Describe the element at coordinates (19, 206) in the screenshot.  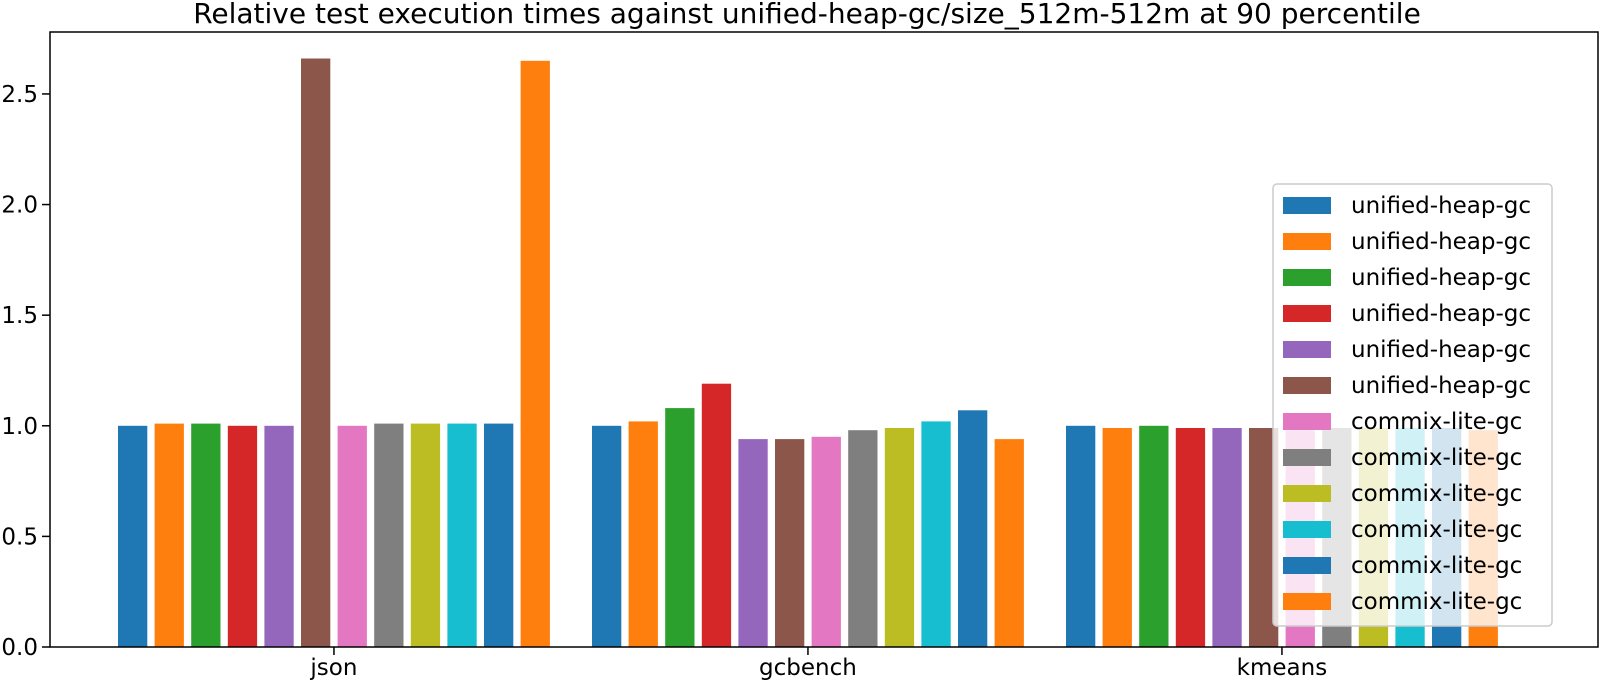
I see `y-tick-label: 2.0` at that location.